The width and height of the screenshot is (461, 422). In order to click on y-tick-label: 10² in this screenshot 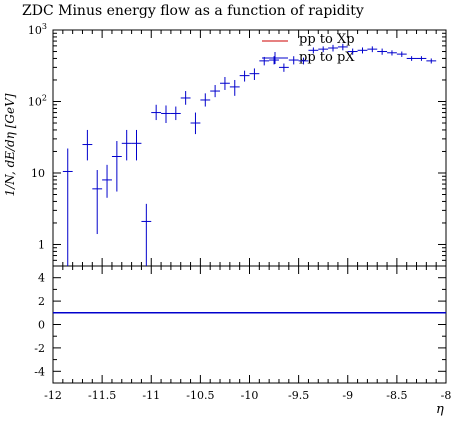, I will do `click(37, 100)`.